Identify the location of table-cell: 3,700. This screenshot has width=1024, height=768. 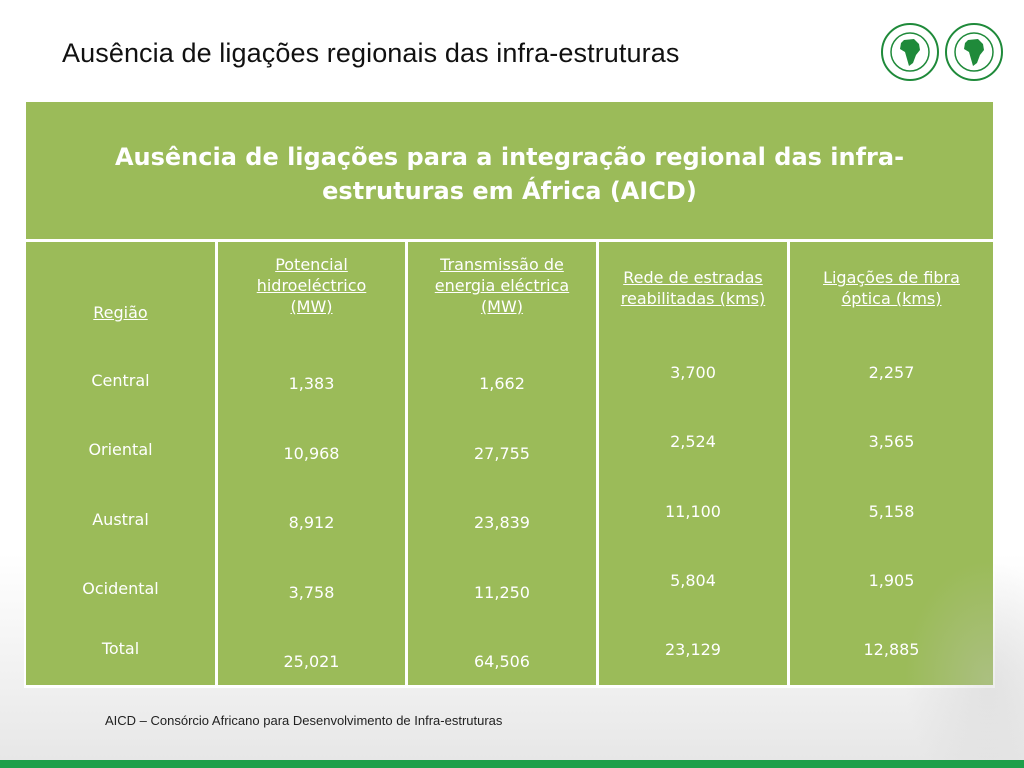
(693, 372).